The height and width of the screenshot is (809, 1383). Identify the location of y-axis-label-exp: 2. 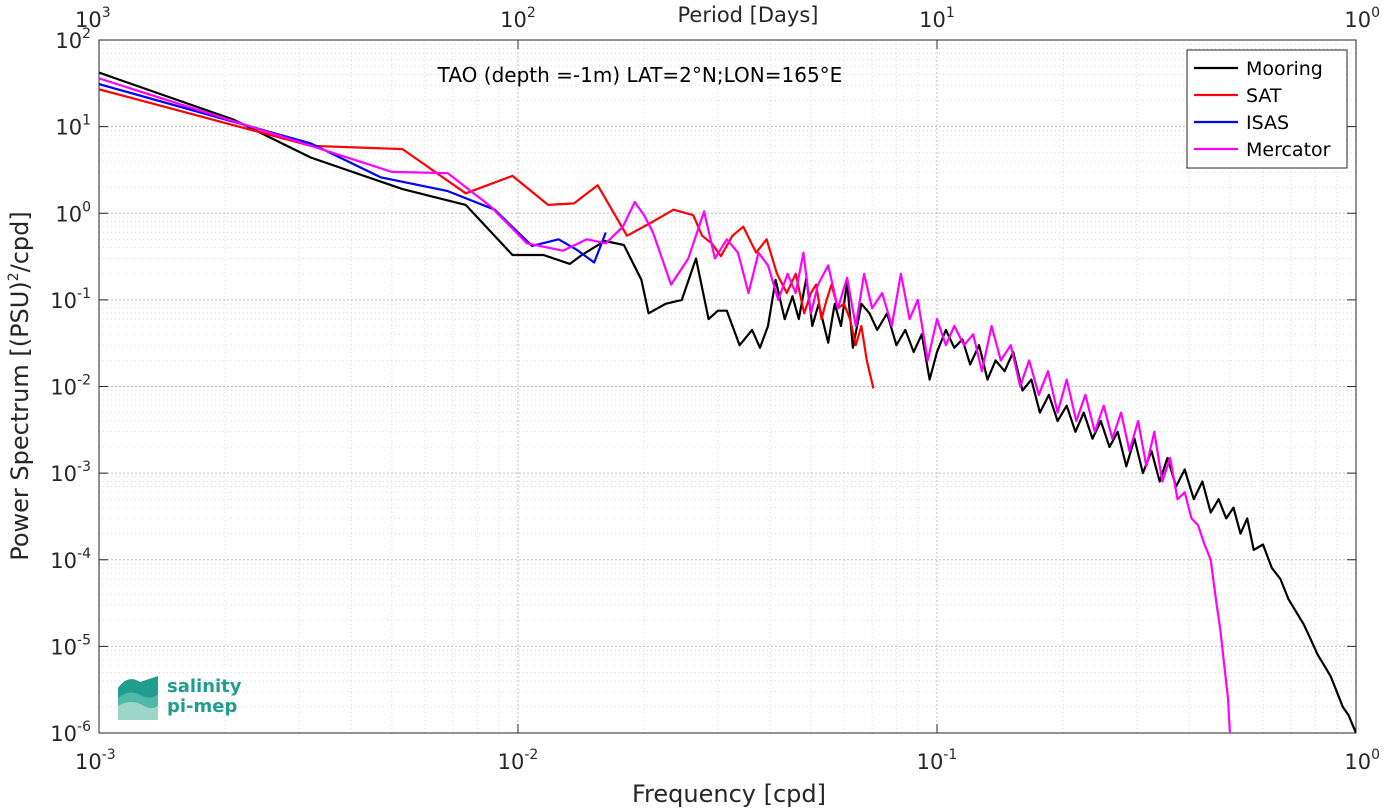
(14, 276).